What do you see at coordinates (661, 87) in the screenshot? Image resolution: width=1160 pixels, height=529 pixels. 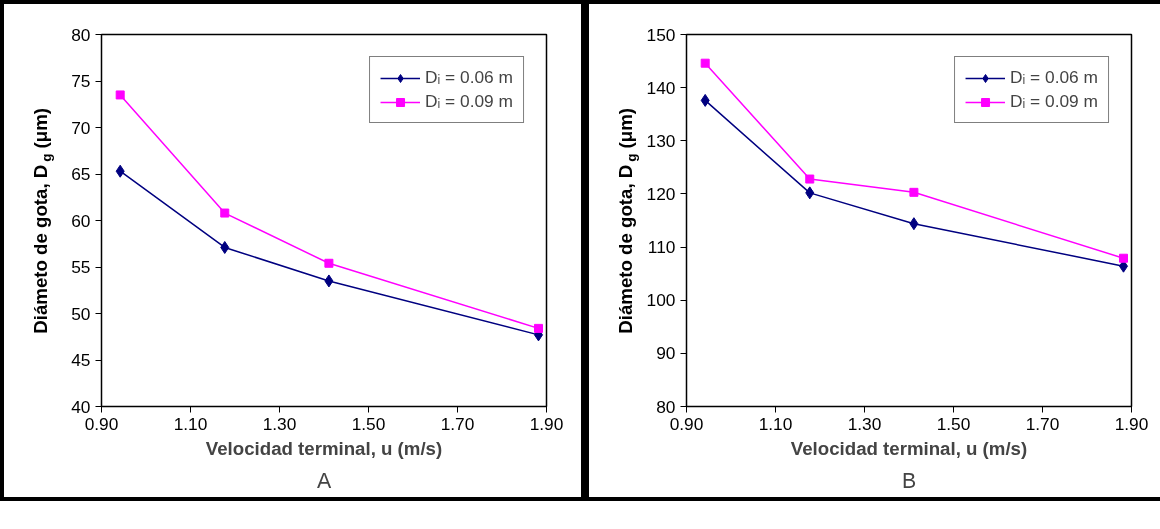 I see `y-tick-label: 140` at bounding box center [661, 87].